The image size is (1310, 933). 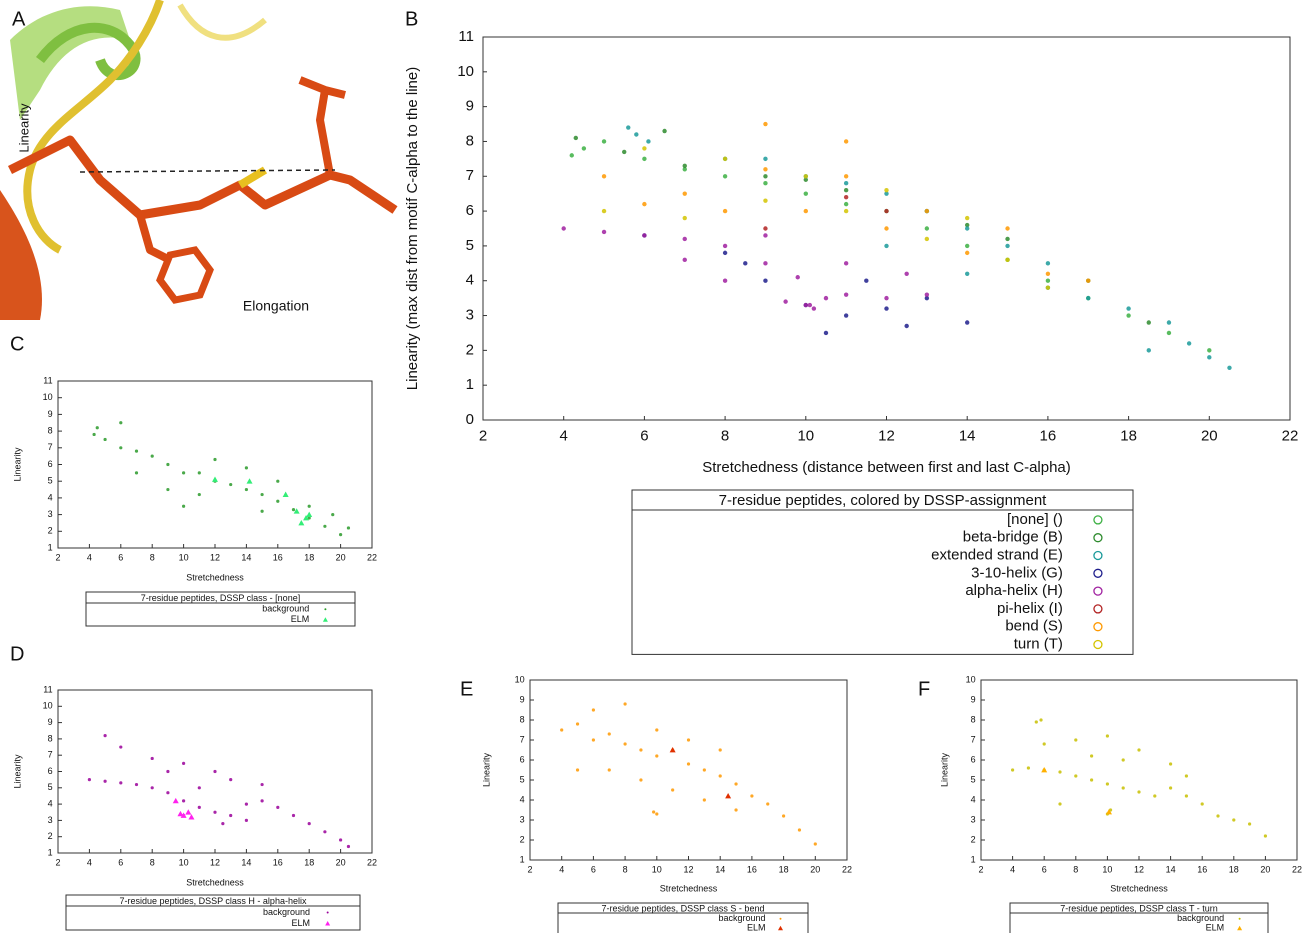 I want to click on y-tick-label: 4, so click(x=50, y=497).